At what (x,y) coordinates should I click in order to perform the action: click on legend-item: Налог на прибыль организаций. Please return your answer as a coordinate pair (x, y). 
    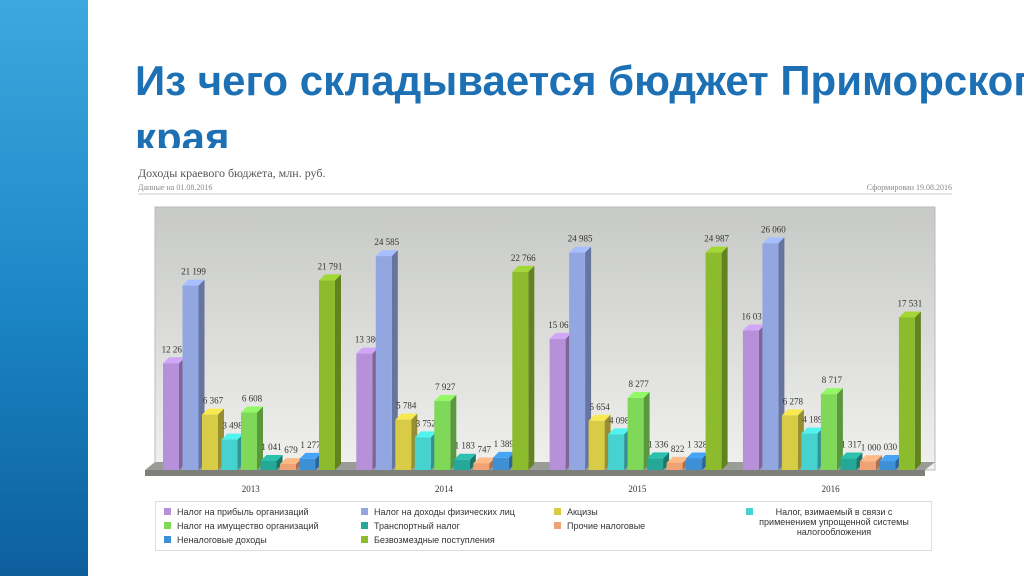
    Looking at the image, I should click on (236, 512).